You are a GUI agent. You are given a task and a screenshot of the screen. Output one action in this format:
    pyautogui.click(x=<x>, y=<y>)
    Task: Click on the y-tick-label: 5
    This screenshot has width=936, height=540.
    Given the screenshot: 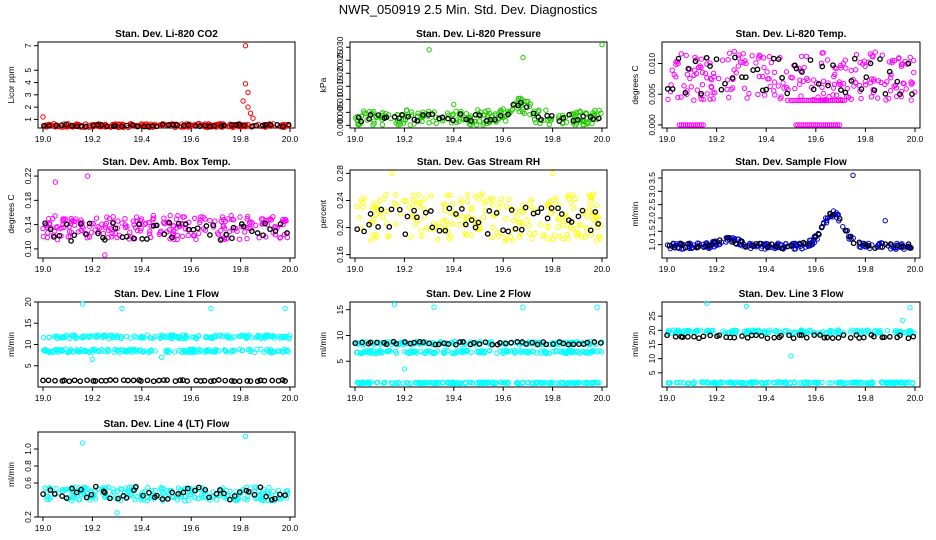 What is the action you would take?
    pyautogui.click(x=28, y=365)
    